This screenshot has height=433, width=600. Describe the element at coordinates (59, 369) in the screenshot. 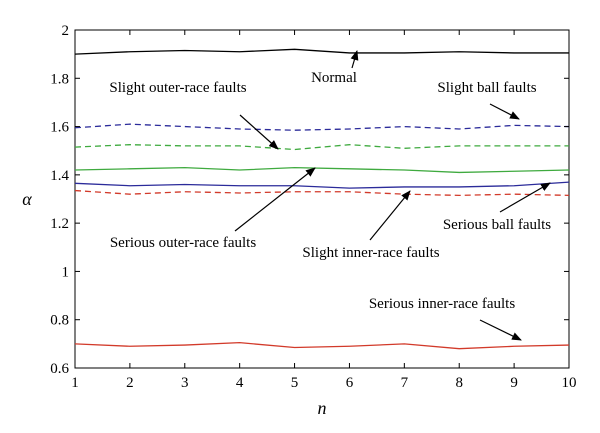

I see `y-tick-label: 0.6` at that location.